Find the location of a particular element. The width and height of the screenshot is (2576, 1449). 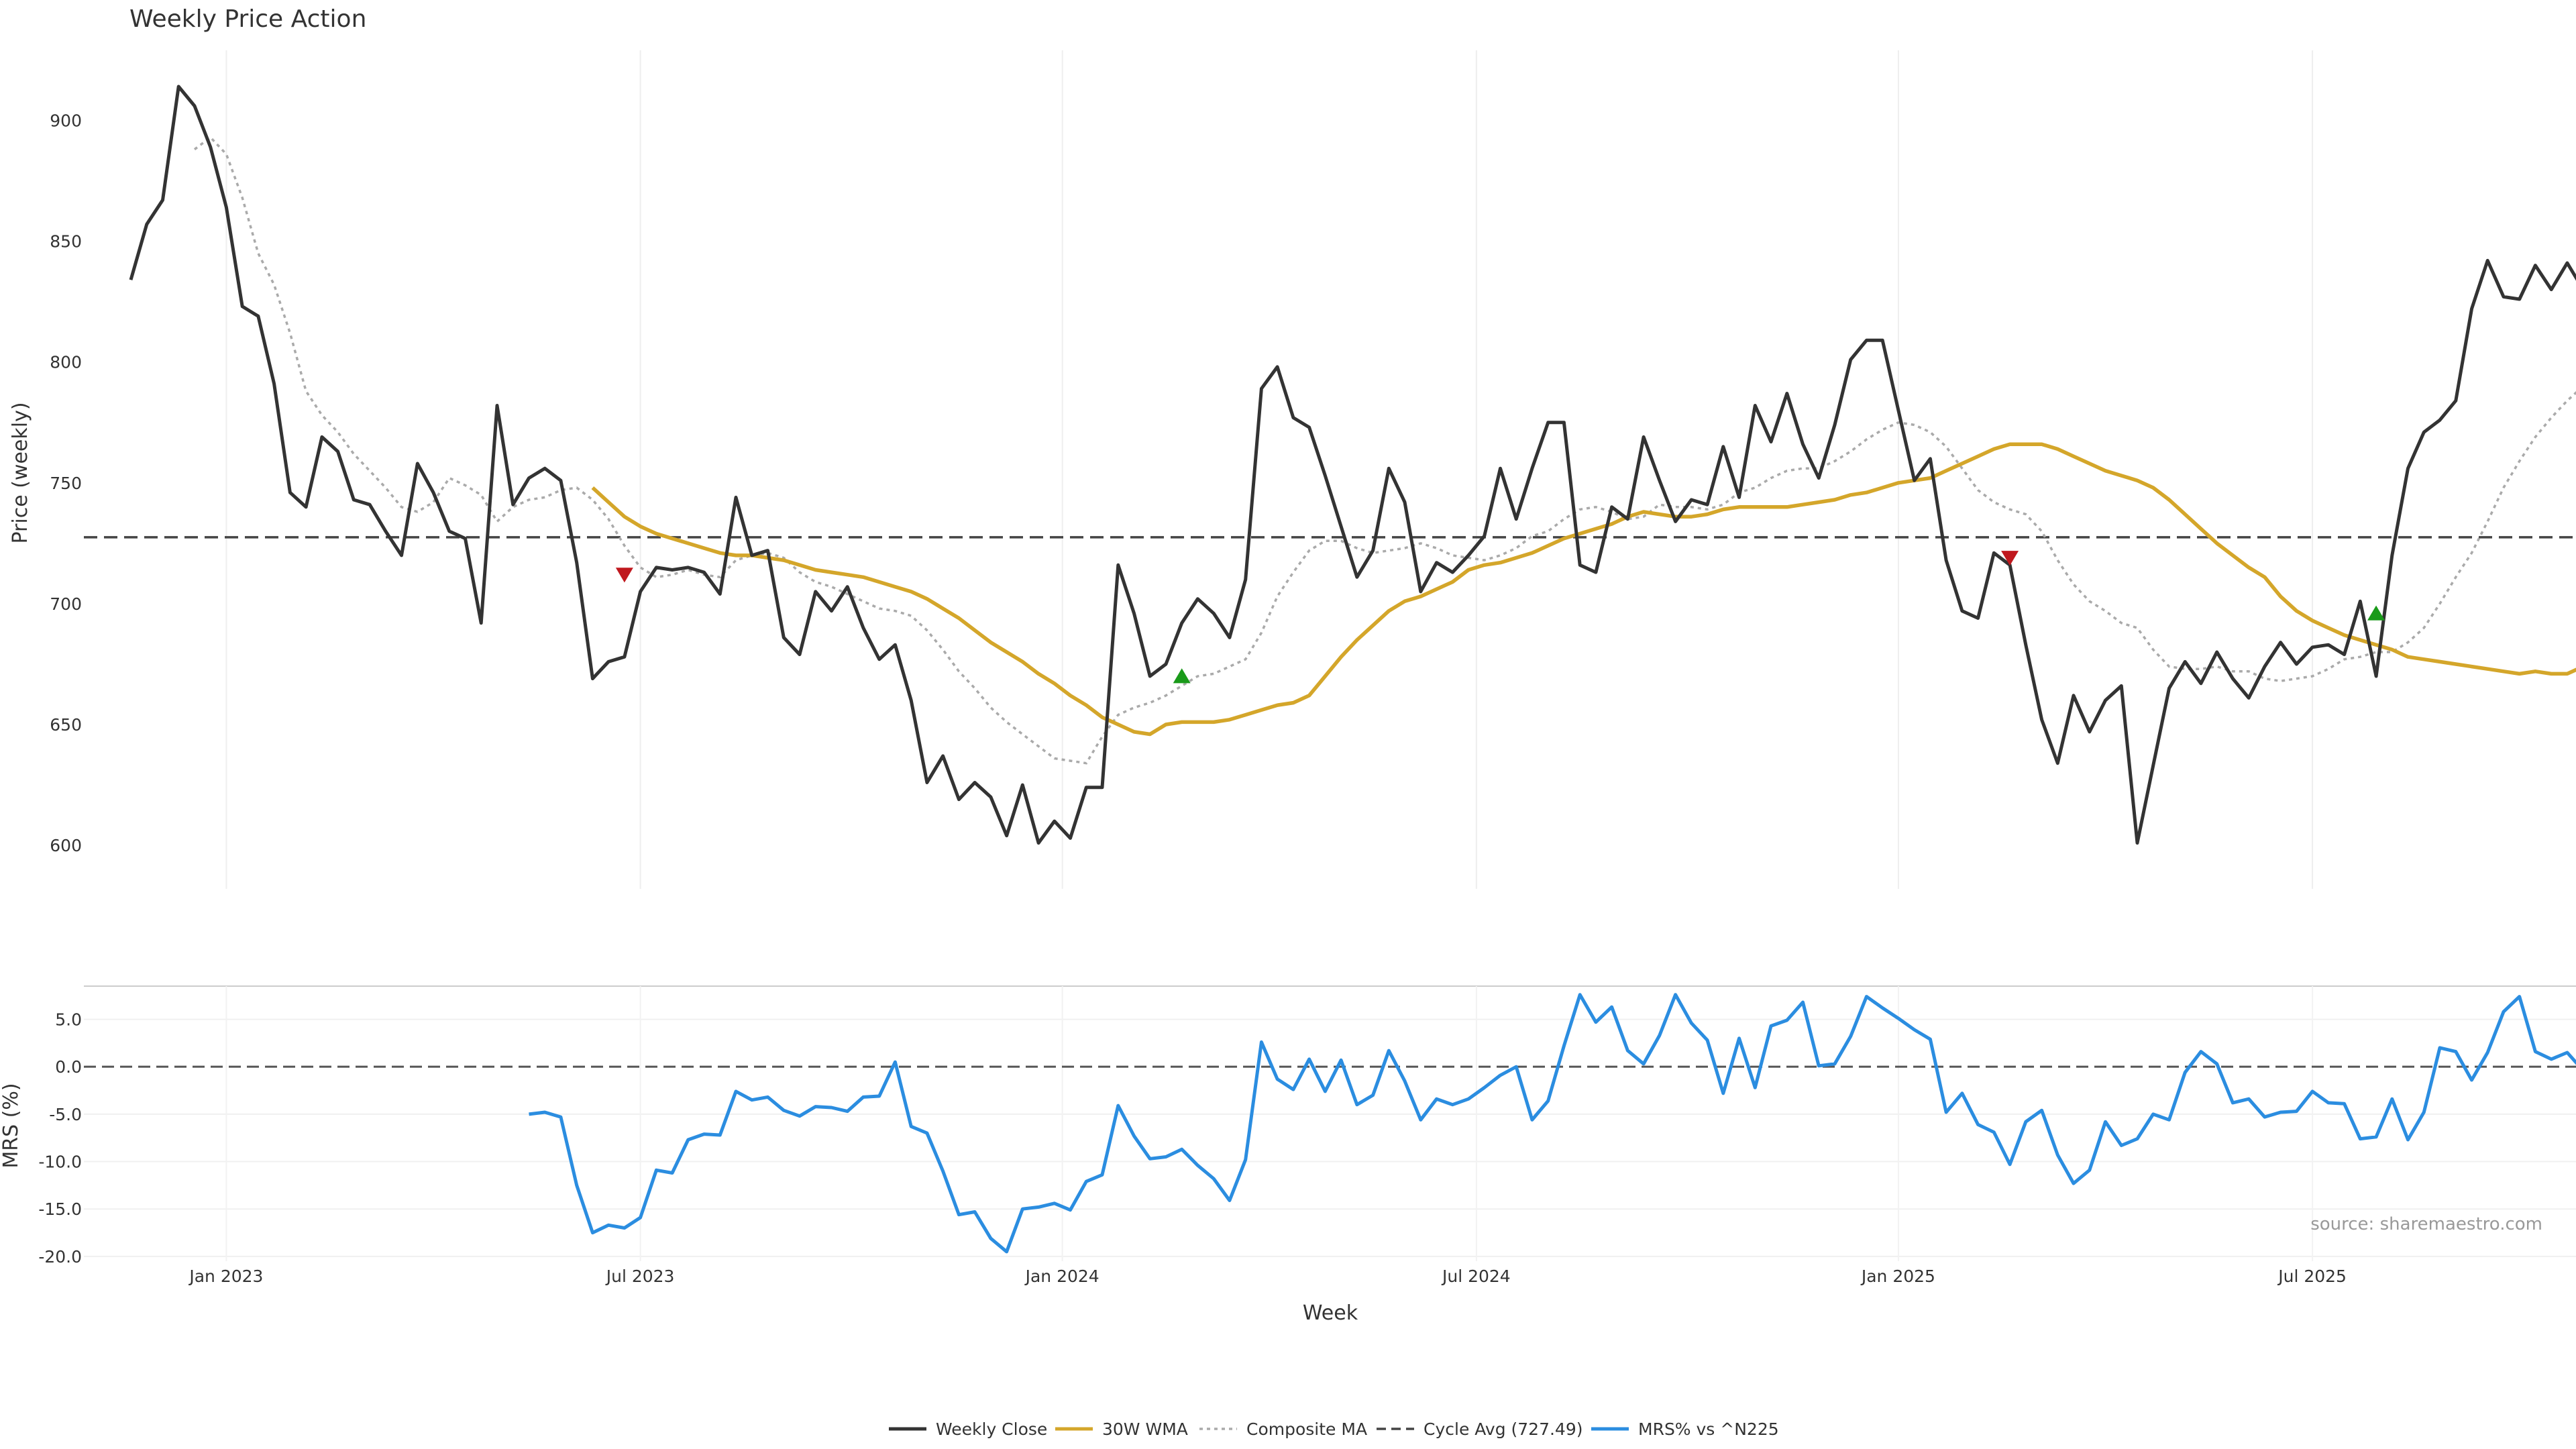

mrs-y-tick-label: 5.0 is located at coordinates (68, 1019).